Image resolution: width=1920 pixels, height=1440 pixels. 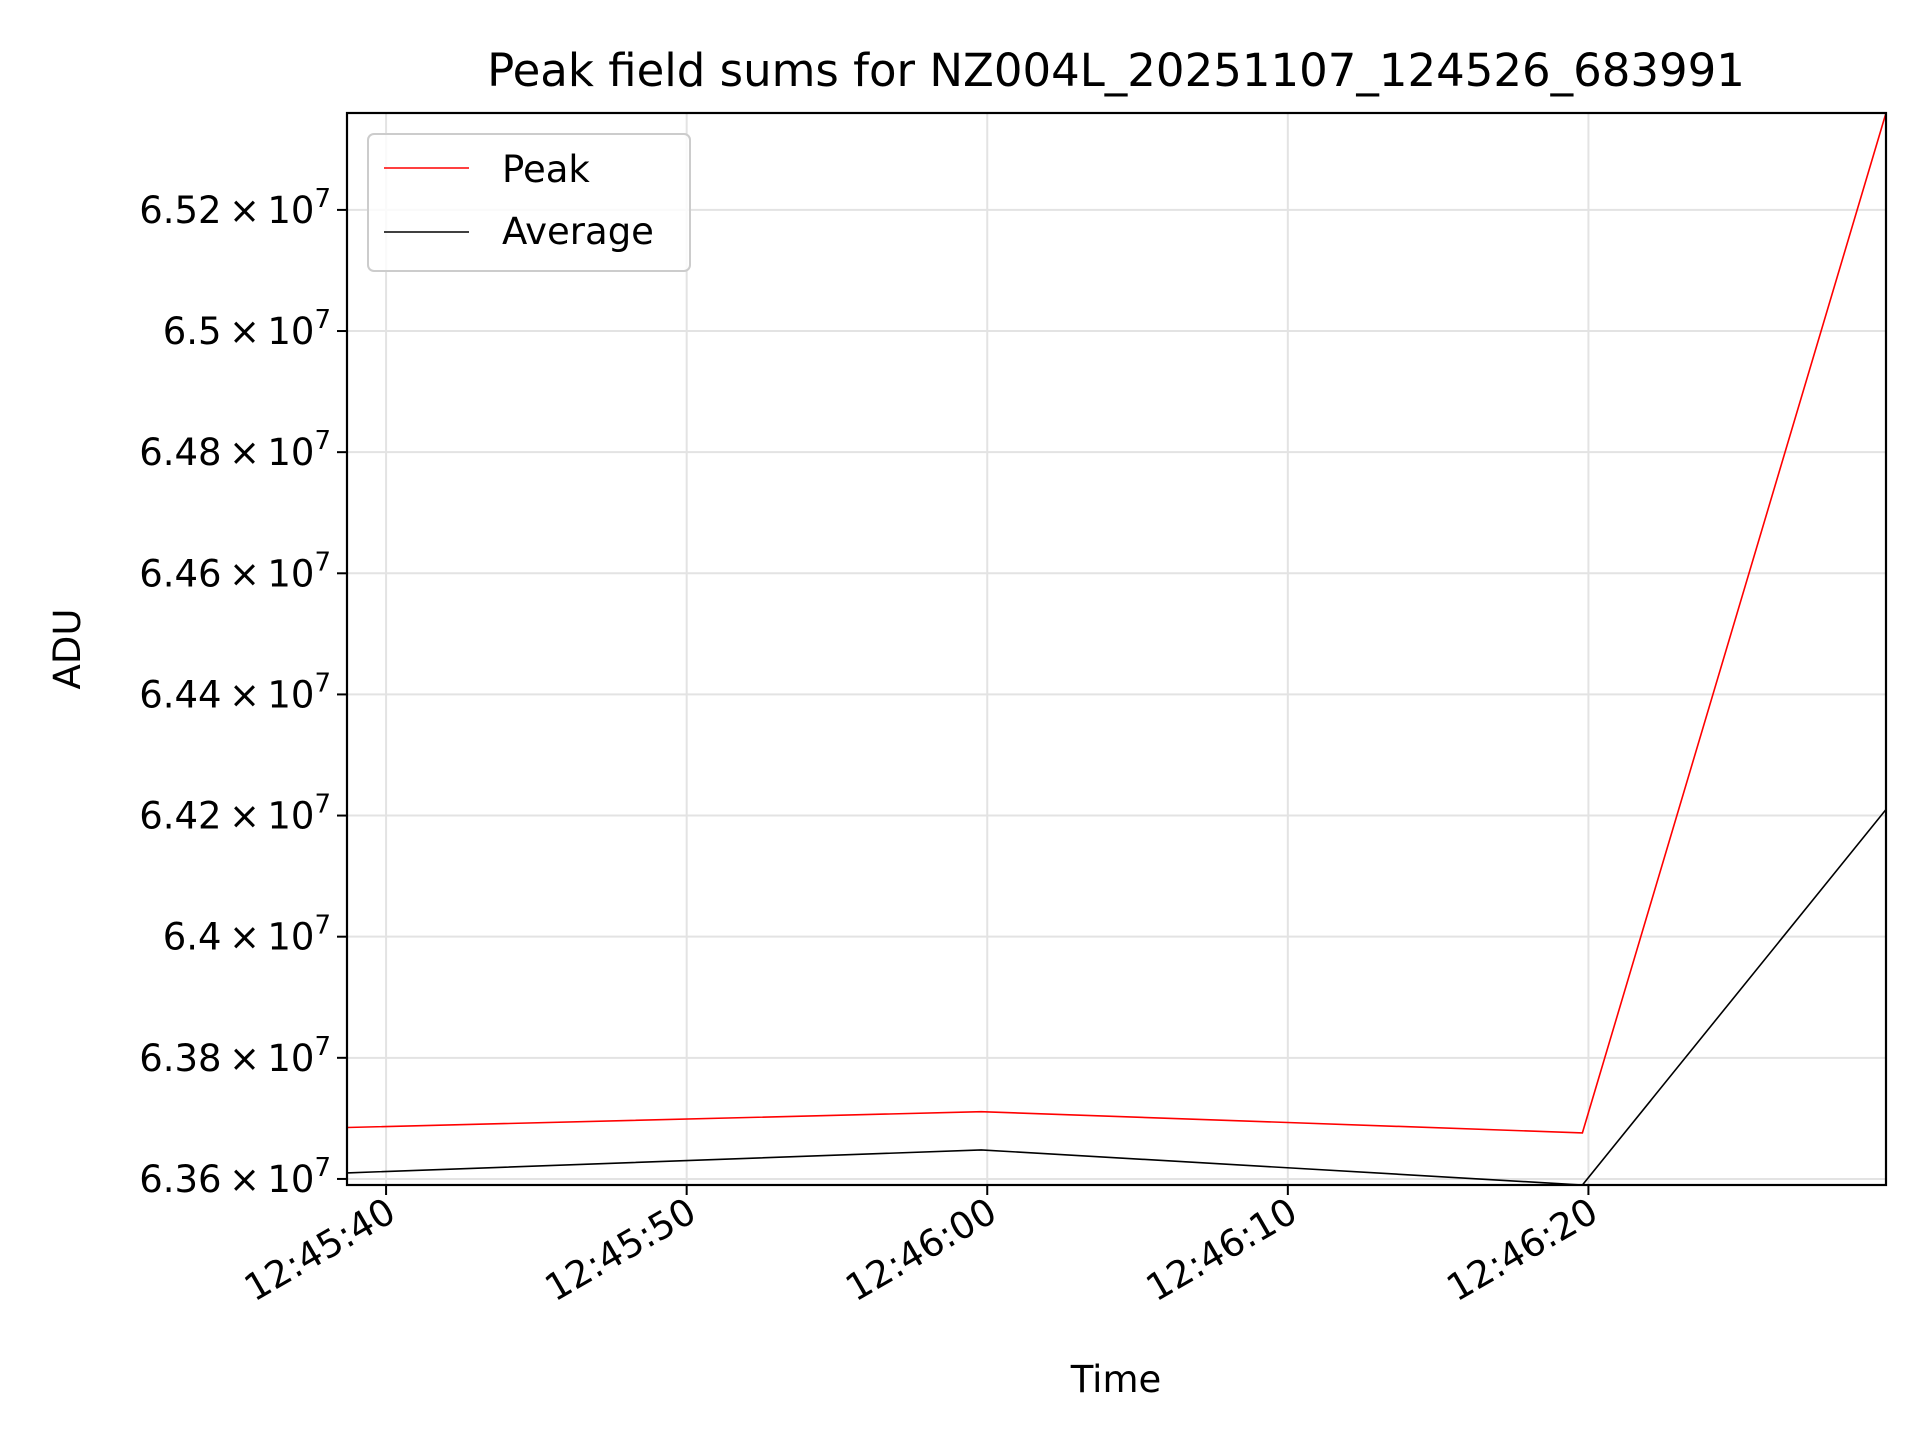 I want to click on y-tick-label: 6.46 × 107, so click(x=235, y=571).